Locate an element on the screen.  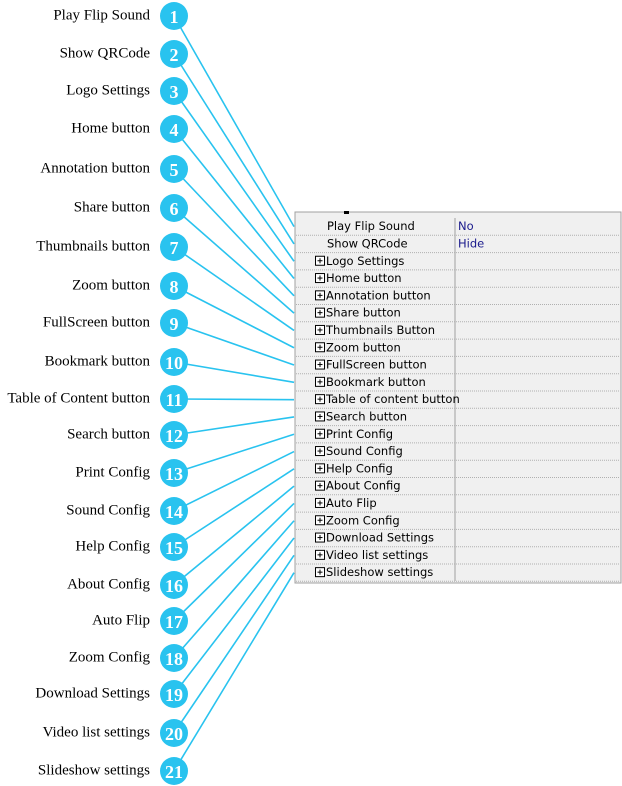
callout-label: Slideshow settings is located at coordinates (94, 770).